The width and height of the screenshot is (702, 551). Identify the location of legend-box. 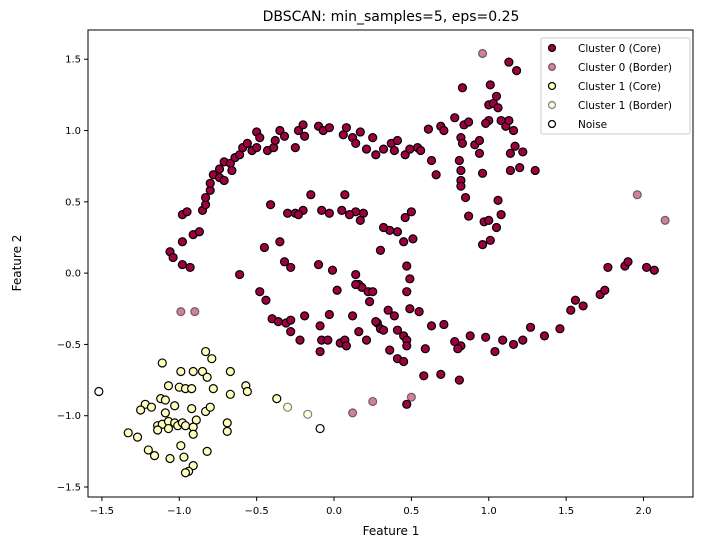
(615, 86).